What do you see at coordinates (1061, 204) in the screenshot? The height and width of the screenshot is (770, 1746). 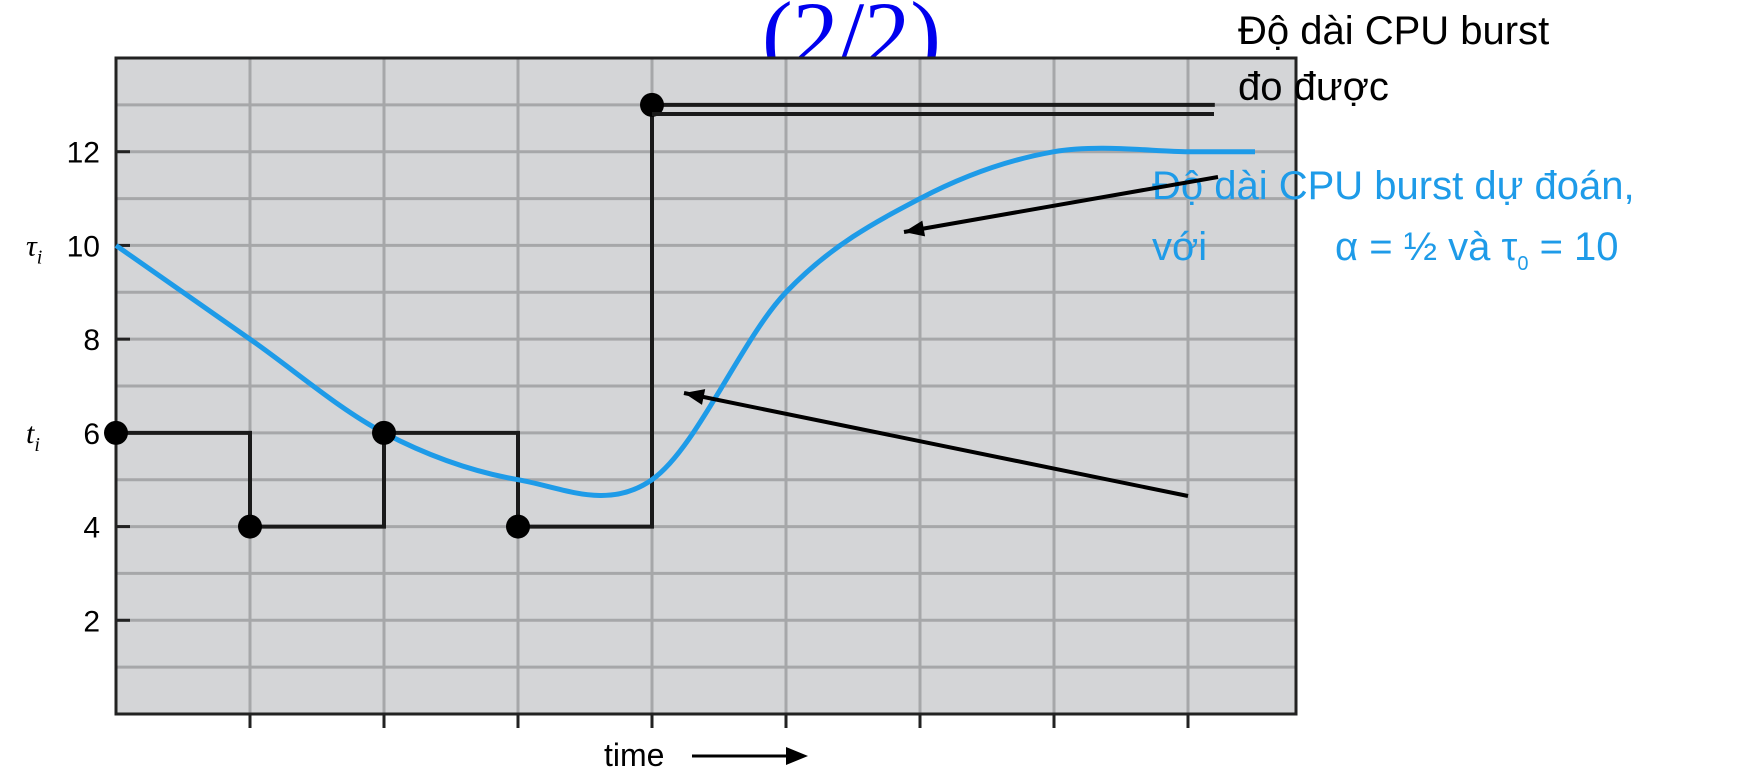 I see `predicted-label-arrow-shaft` at bounding box center [1061, 204].